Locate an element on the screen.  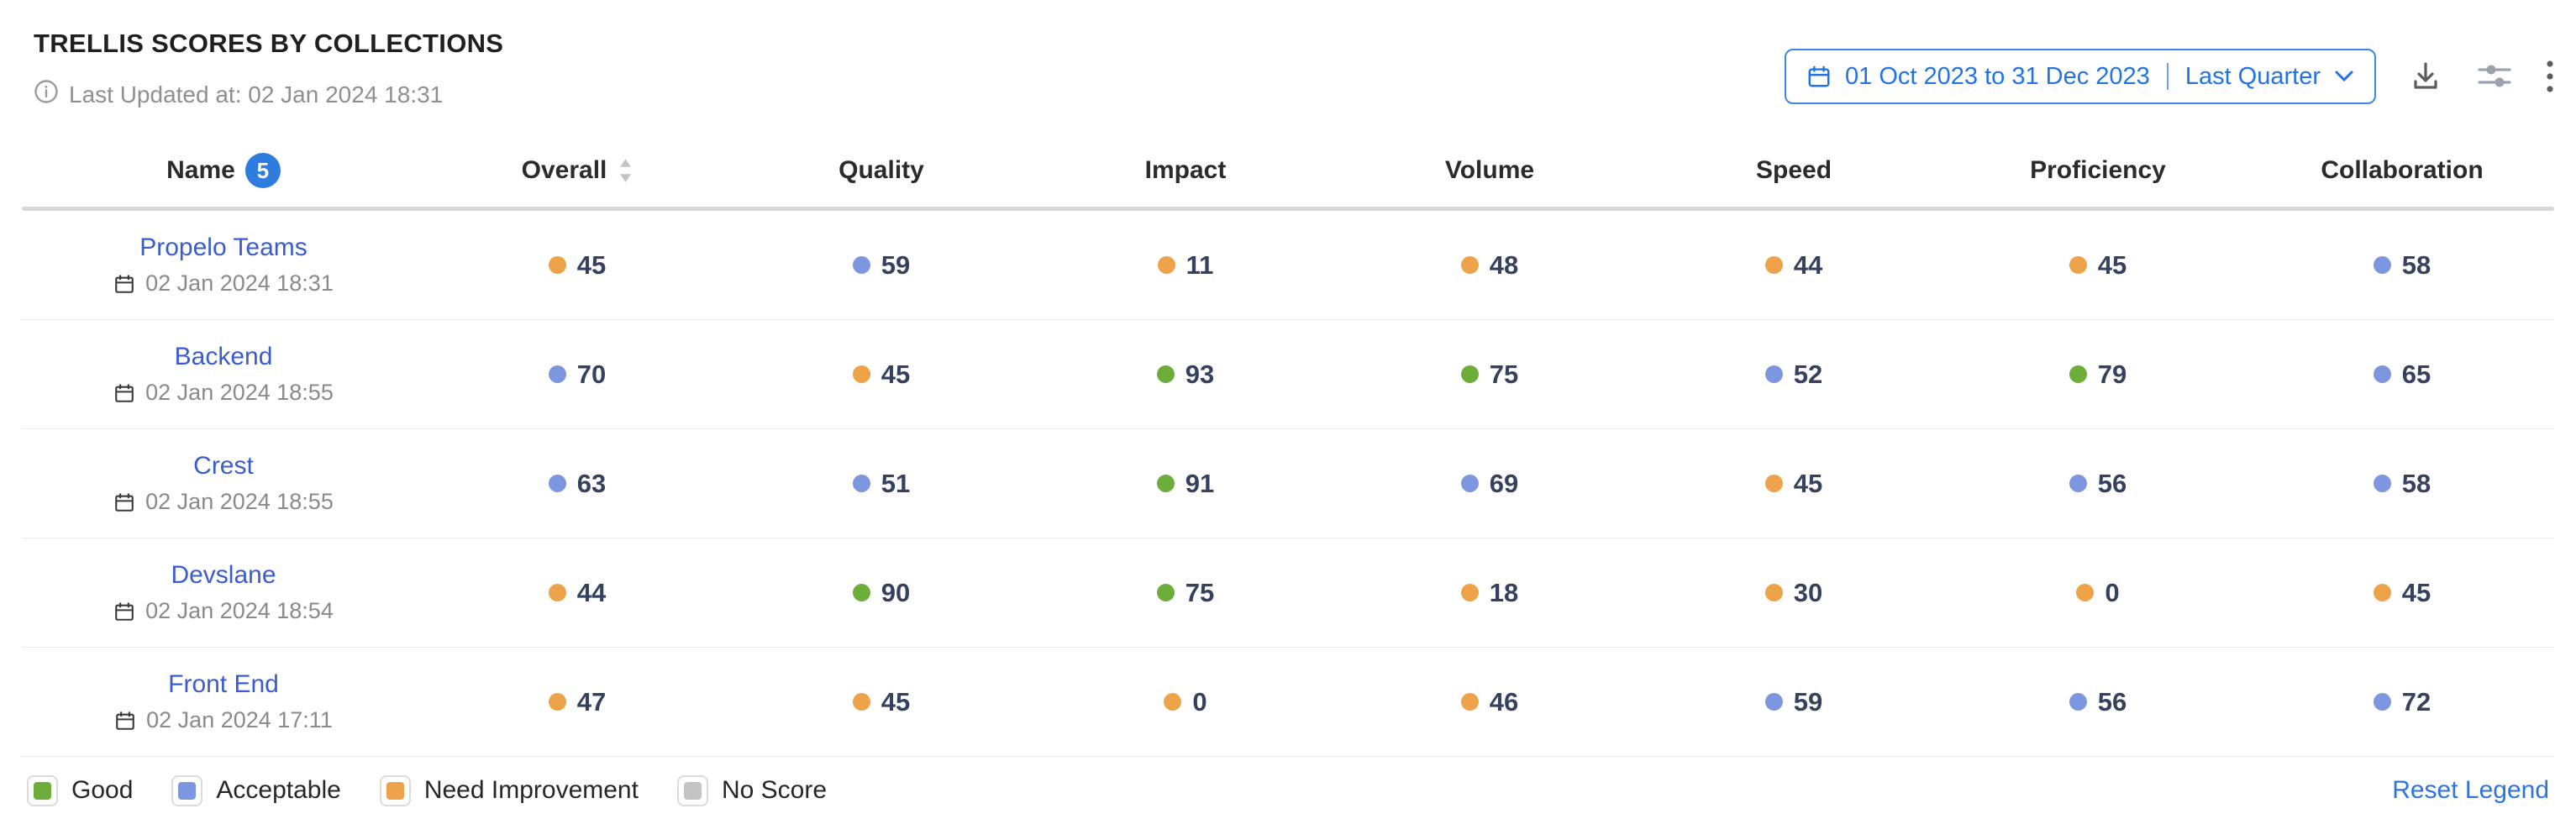
score-cell-impact: 11 is located at coordinates (1185, 265).